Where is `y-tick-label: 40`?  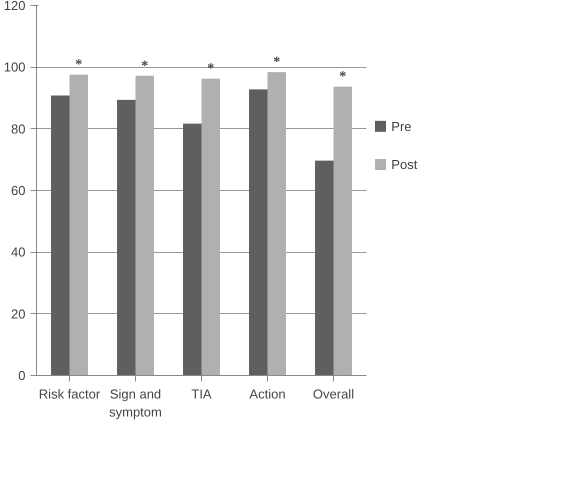
y-tick-label: 40 is located at coordinates (18, 252).